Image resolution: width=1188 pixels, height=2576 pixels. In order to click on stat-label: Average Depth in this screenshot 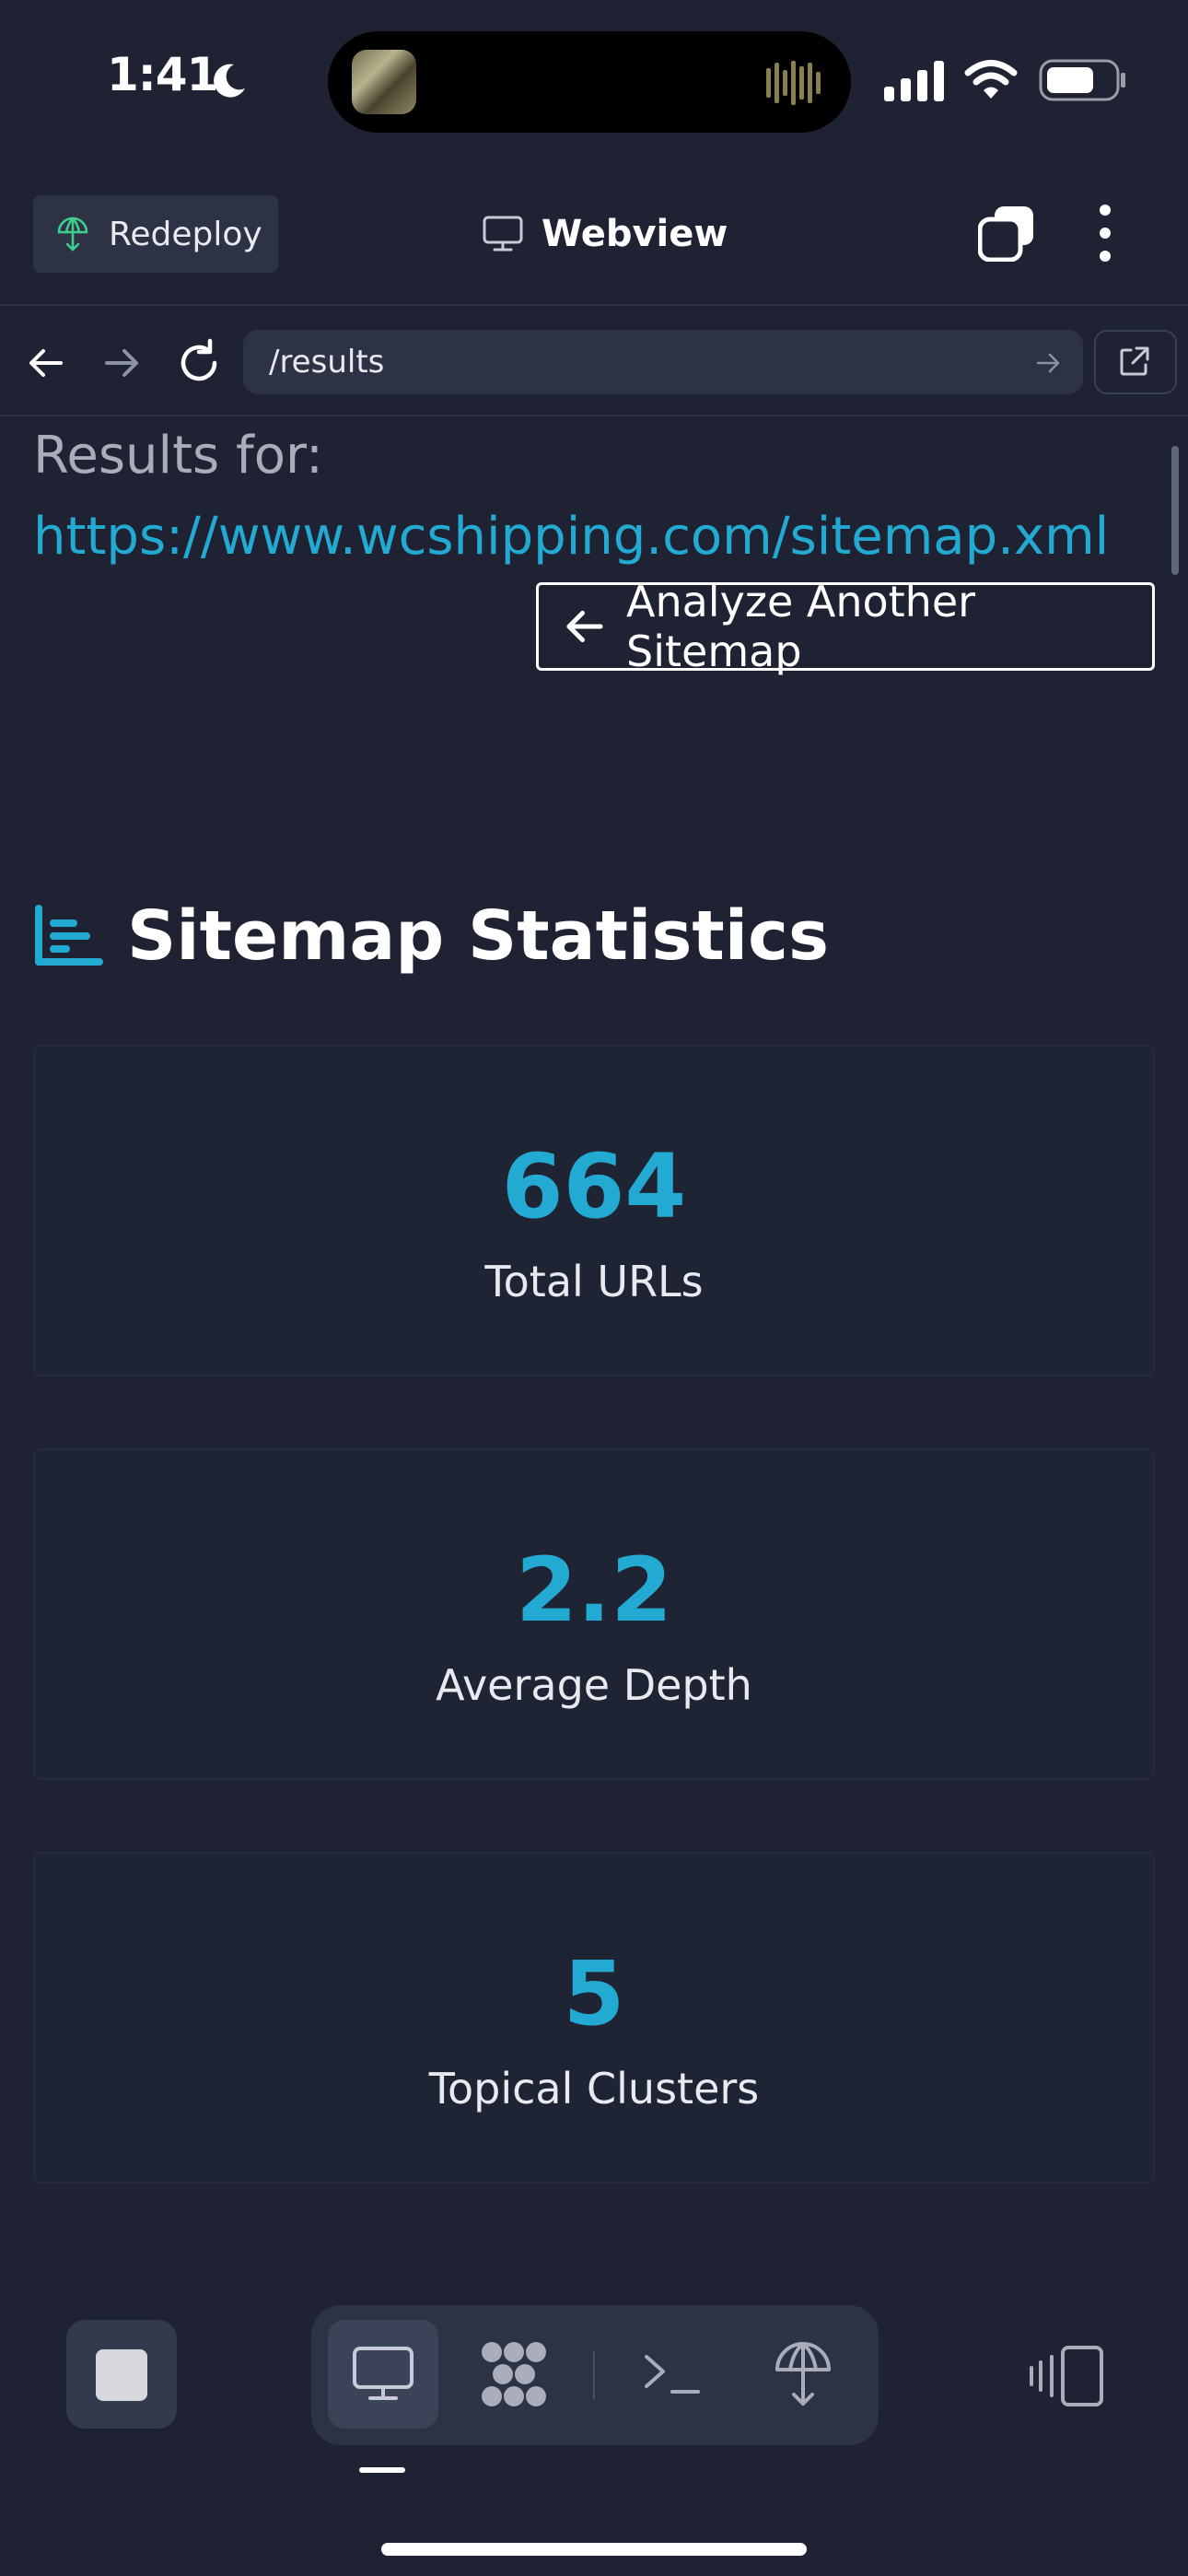, I will do `click(594, 1685)`.